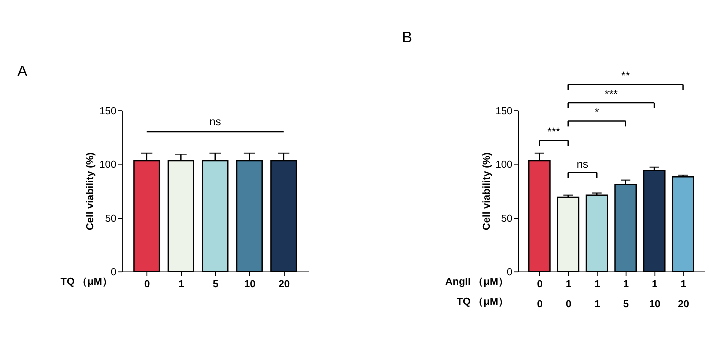 This screenshot has height=355, width=709. What do you see at coordinates (655, 295) in the screenshot?
I see `x-tick-label: 1 10` at bounding box center [655, 295].